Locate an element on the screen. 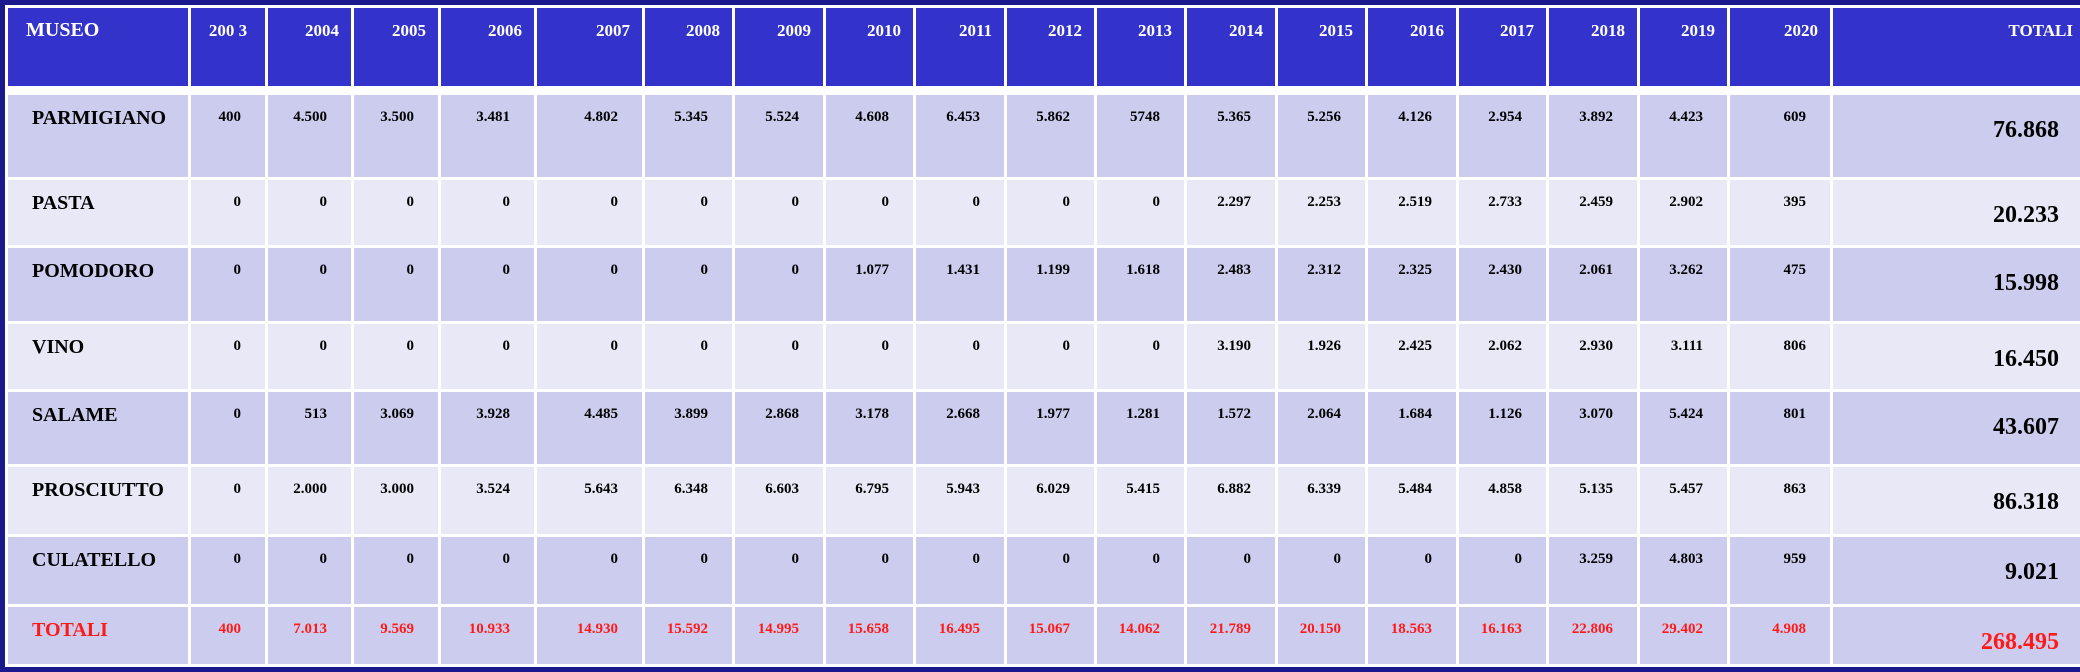 The height and width of the screenshot is (672, 2080). year-value-cell: 2.325 is located at coordinates (1412, 285).